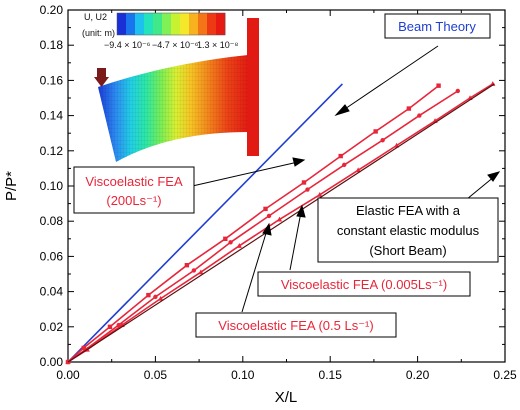 This screenshot has height=410, width=520. I want to click on colorbar-frame, so click(171, 24).